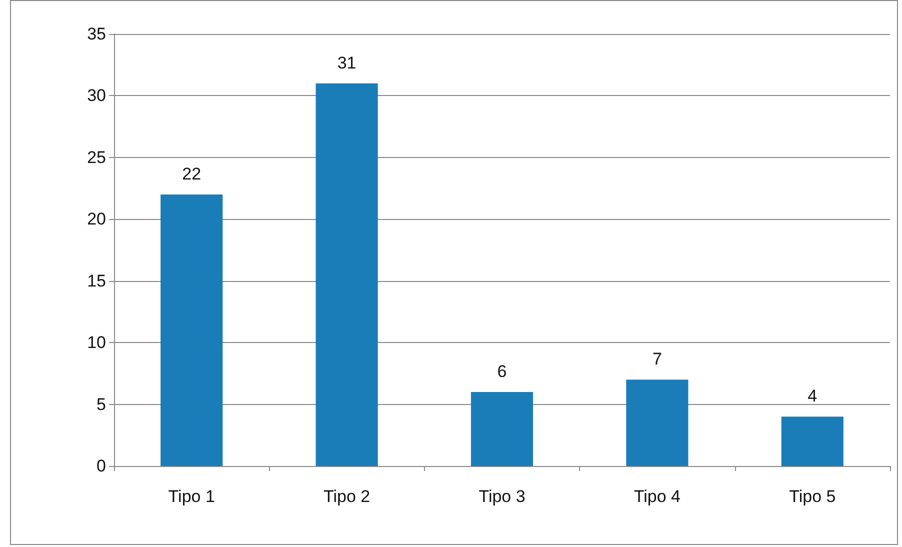 The width and height of the screenshot is (902, 547). What do you see at coordinates (101, 466) in the screenshot?
I see `y-tick-label: 0` at bounding box center [101, 466].